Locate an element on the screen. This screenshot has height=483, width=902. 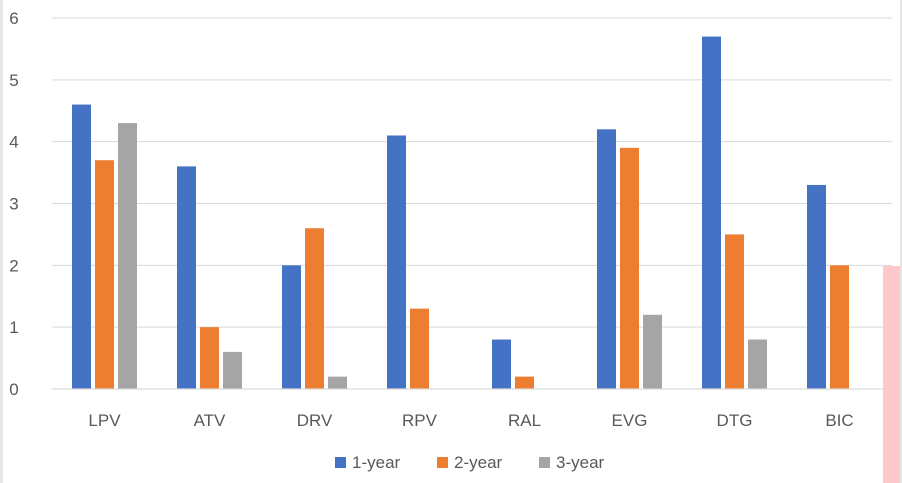
bar-evg-1-year is located at coordinates (606, 259).